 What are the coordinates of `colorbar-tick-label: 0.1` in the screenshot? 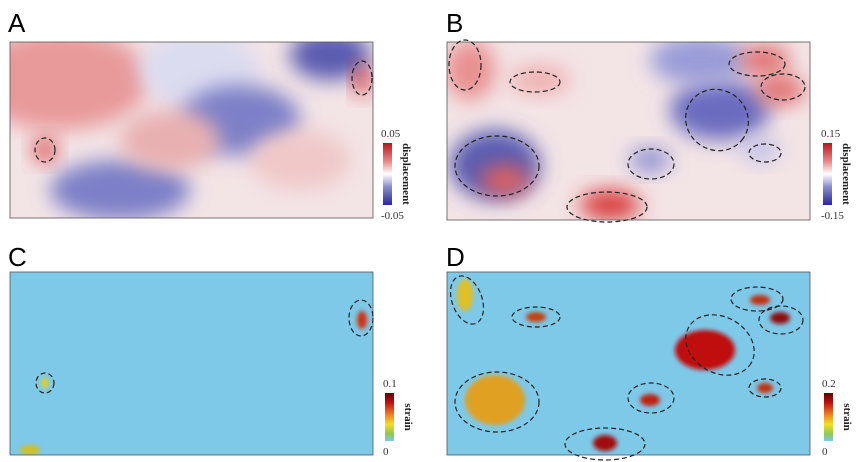 It's located at (390, 384).